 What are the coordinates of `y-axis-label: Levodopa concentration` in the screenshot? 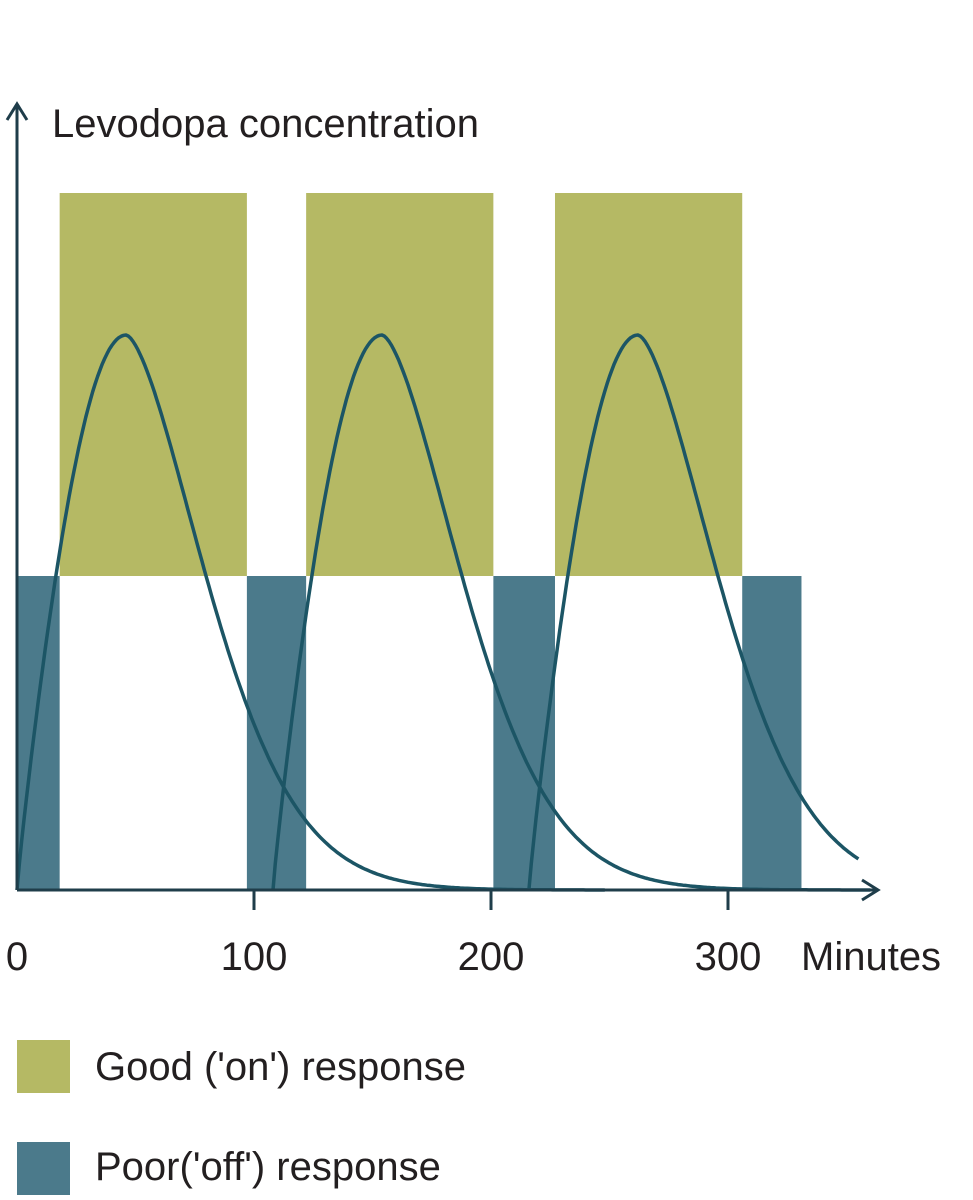 It's located at (265, 124).